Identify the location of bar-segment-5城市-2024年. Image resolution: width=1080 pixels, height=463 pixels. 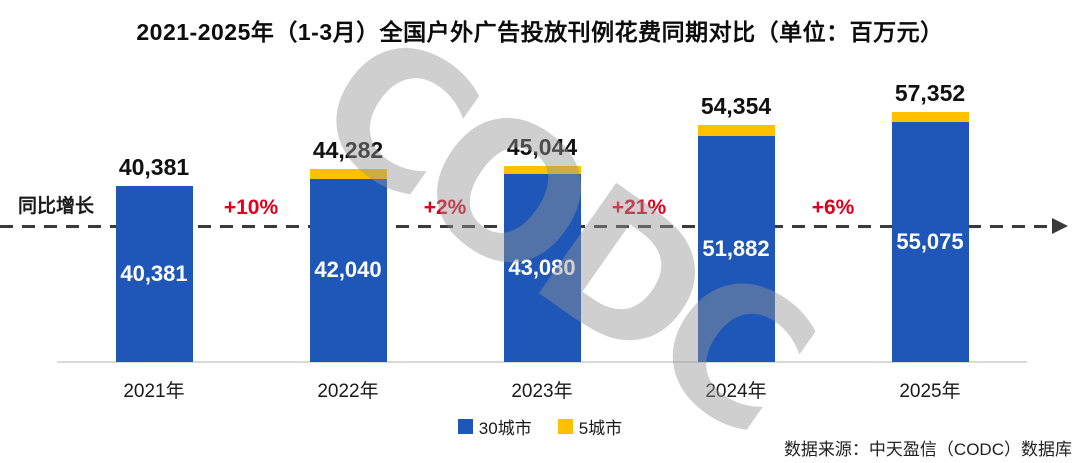
(736, 130).